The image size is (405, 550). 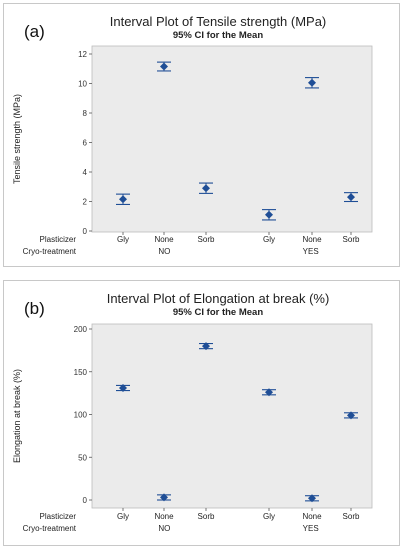 What do you see at coordinates (81, 372) in the screenshot?
I see `y-tick-label: 150` at bounding box center [81, 372].